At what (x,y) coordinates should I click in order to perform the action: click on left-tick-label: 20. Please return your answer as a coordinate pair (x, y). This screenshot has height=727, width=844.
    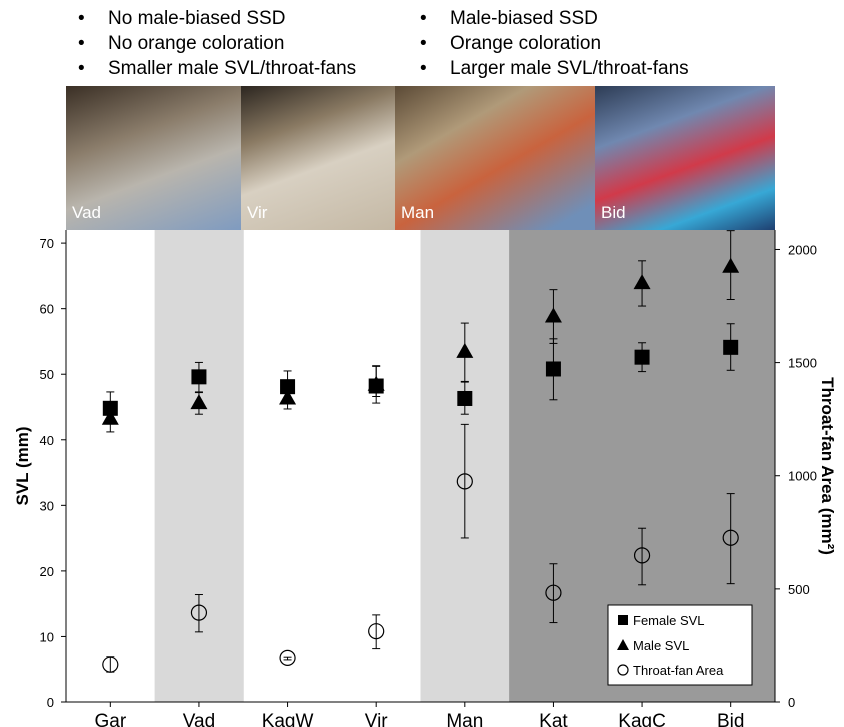
    Looking at the image, I should click on (47, 571).